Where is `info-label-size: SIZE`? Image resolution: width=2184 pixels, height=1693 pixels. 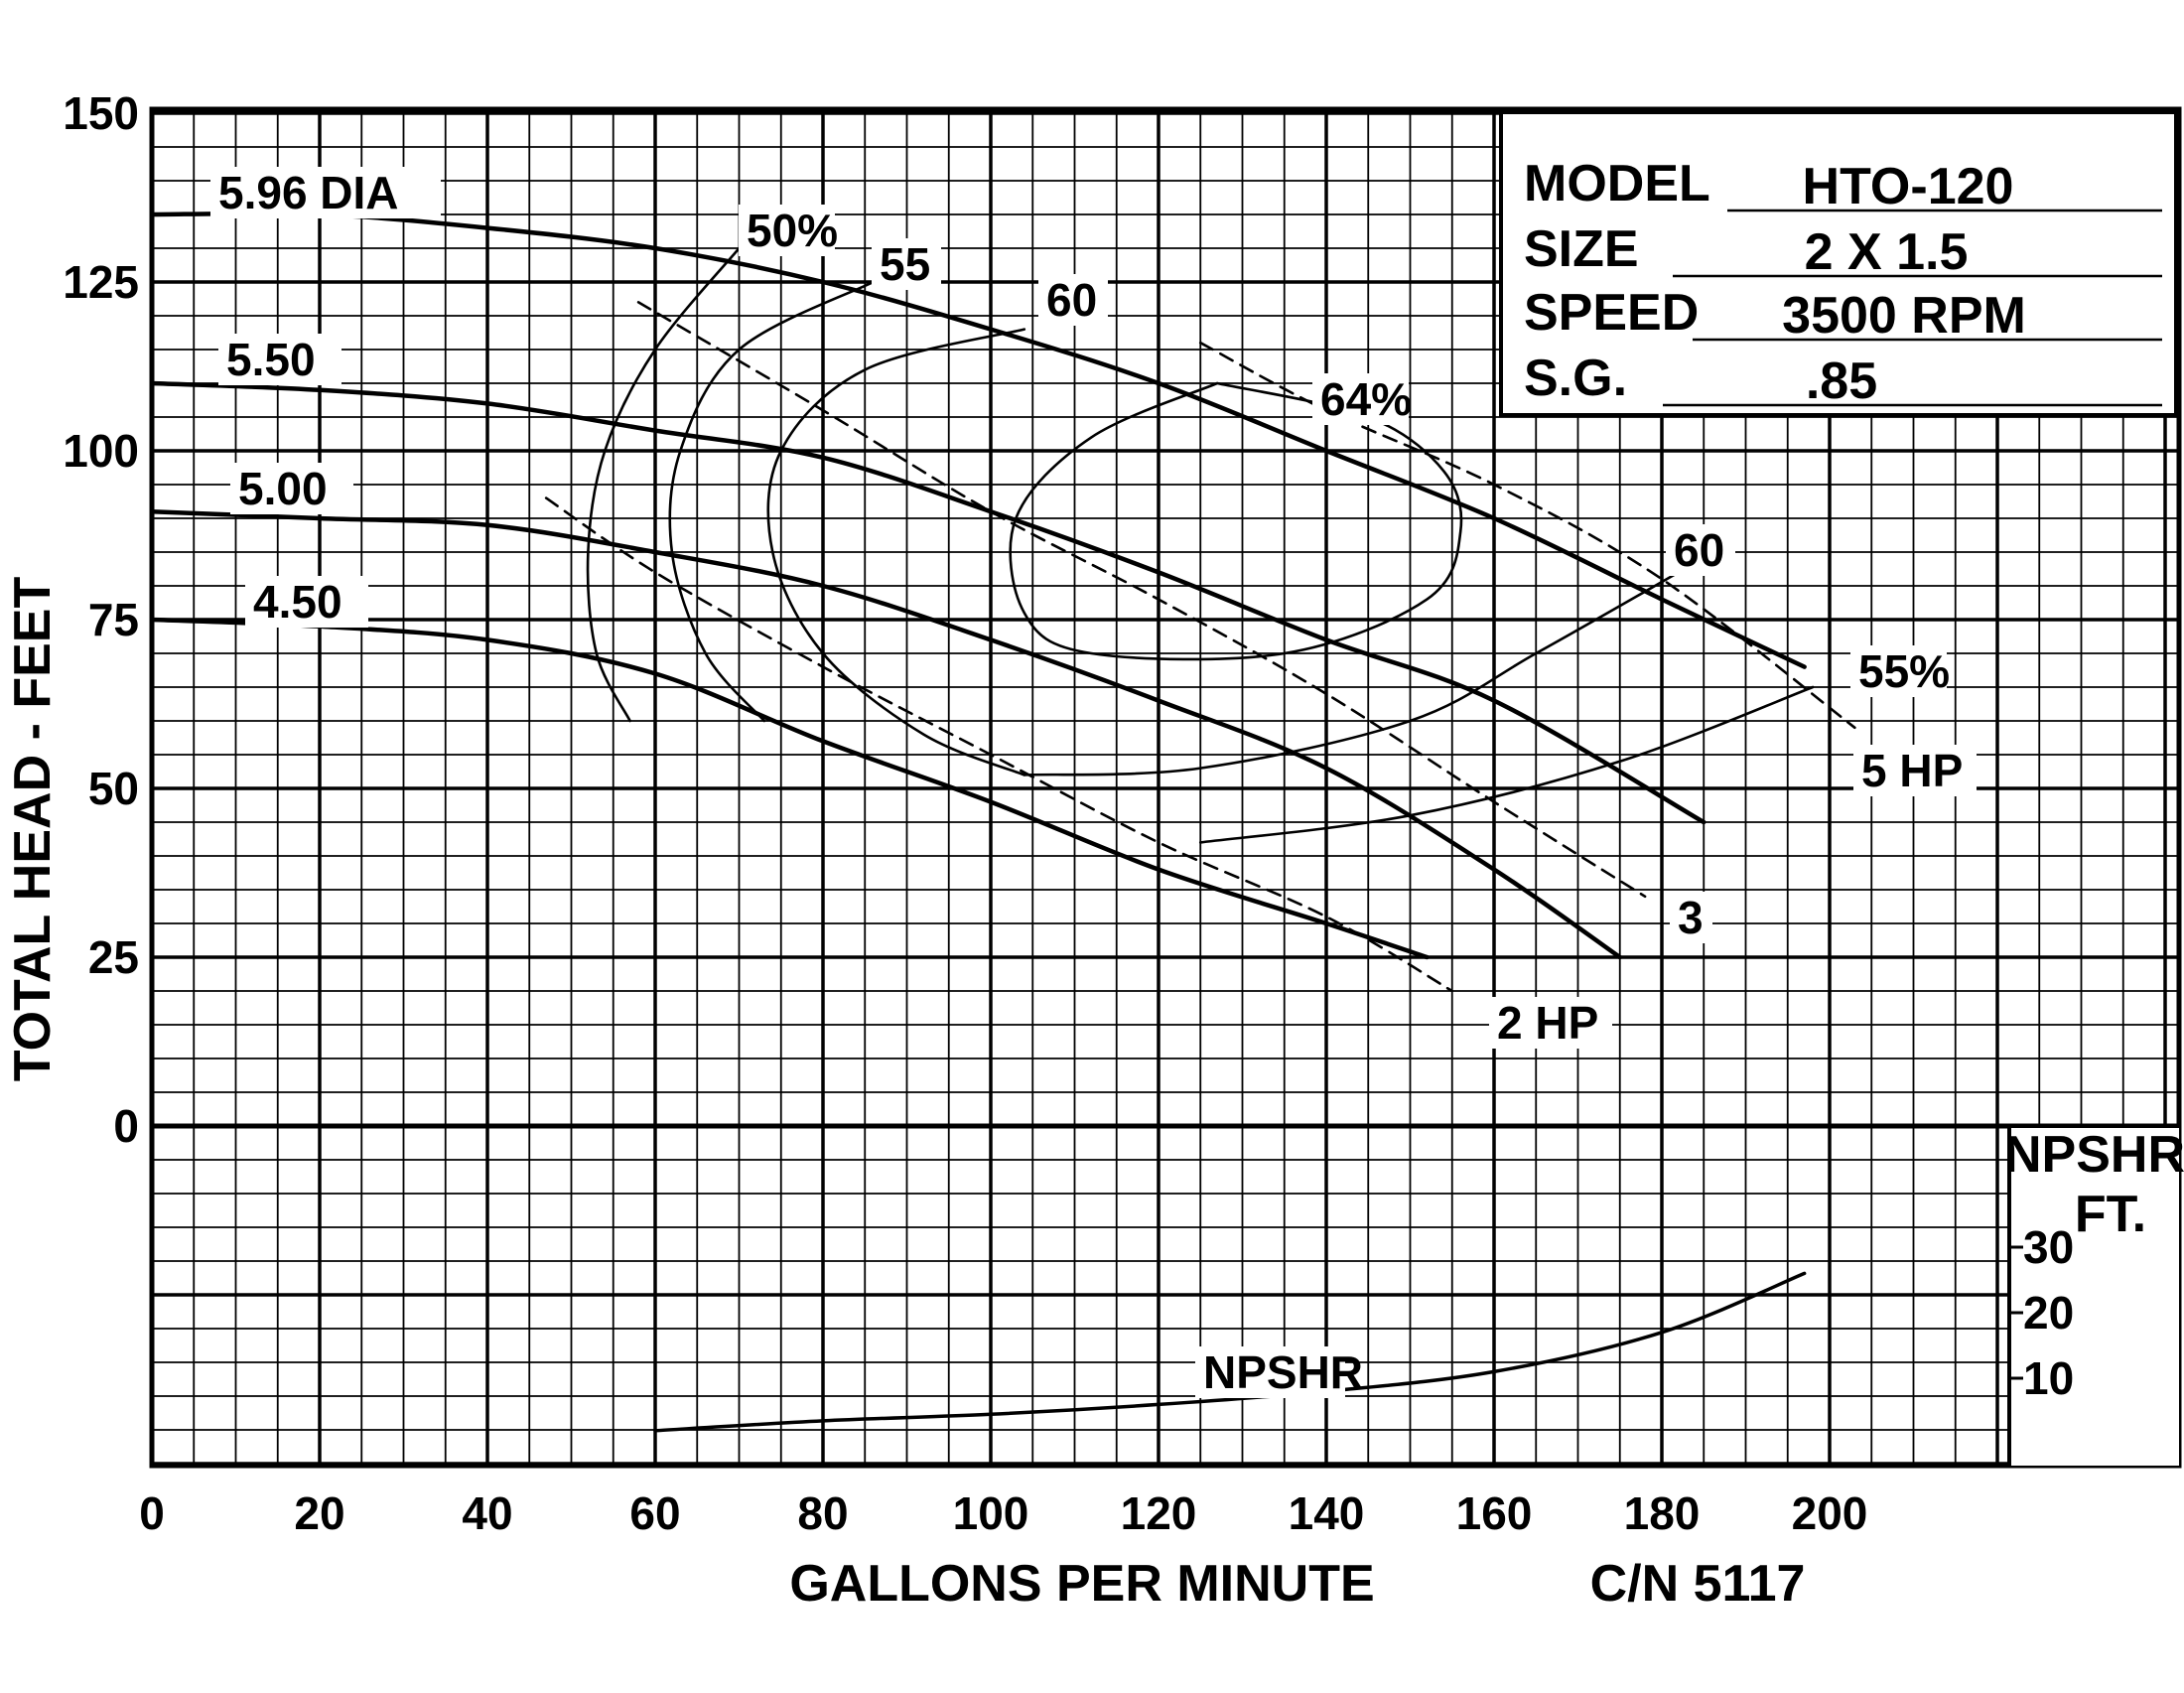
info-label-size: SIZE is located at coordinates (1581, 249).